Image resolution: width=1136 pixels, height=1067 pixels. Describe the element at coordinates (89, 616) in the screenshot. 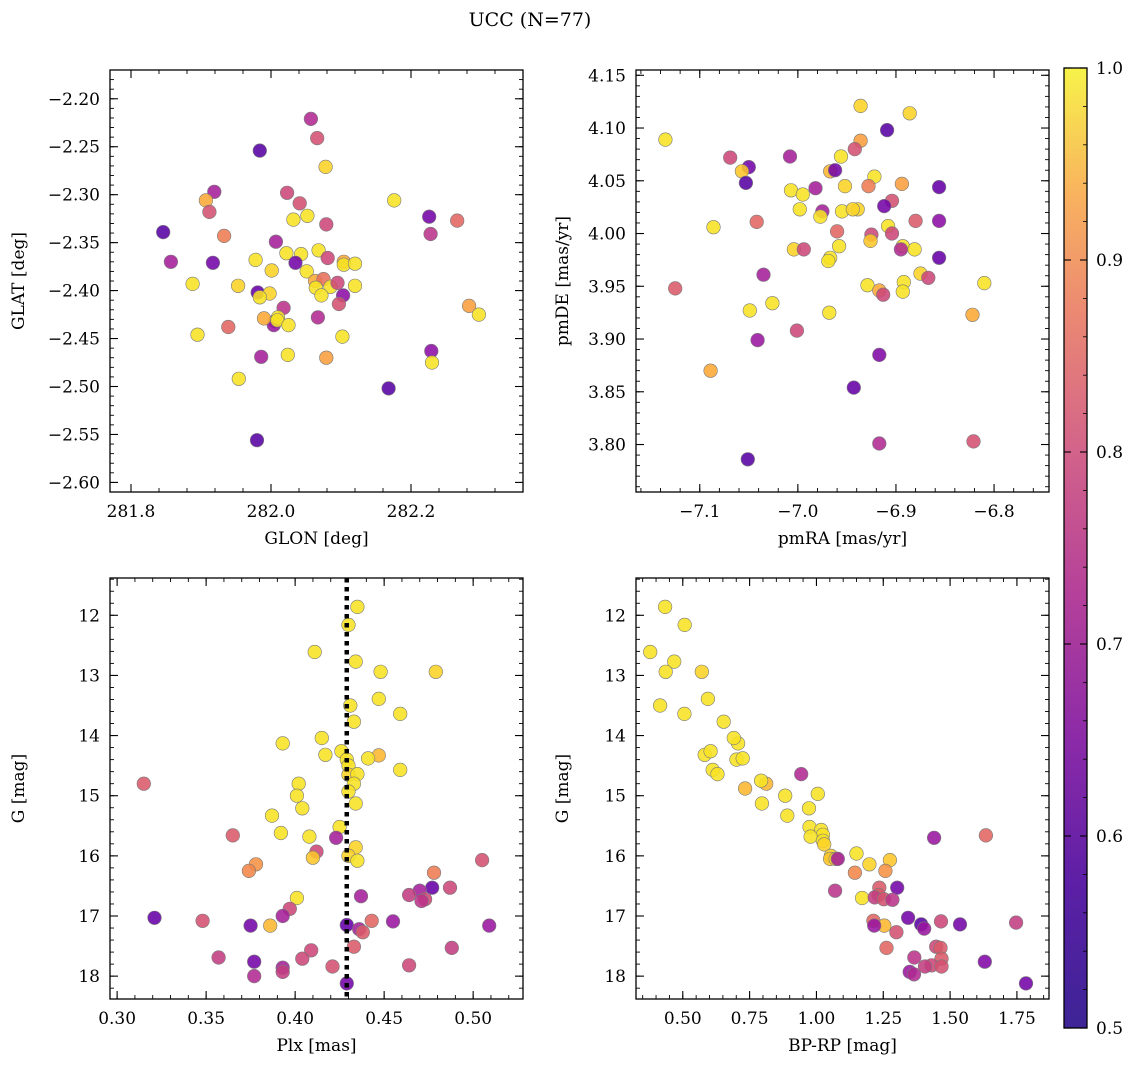

I see `y-tick-label: 12` at that location.